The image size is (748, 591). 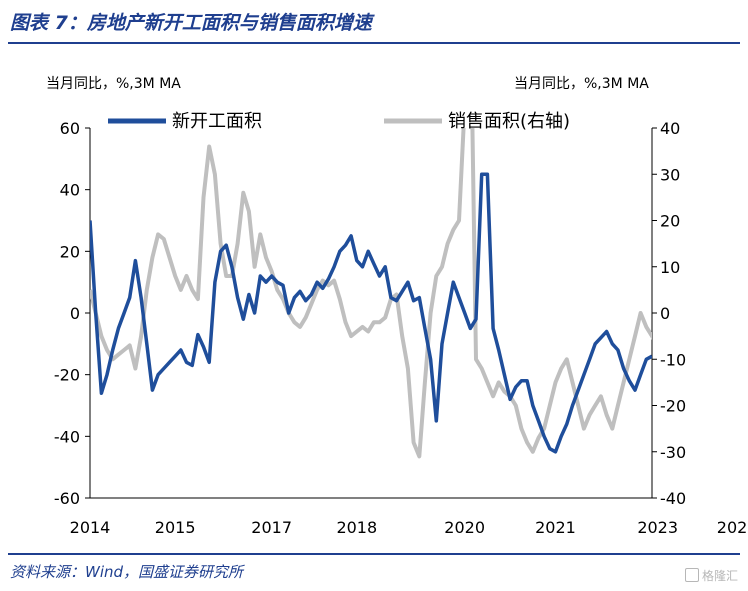 I want to click on right-axis-unit: 当月同比，%,3M MA, so click(x=581, y=84).